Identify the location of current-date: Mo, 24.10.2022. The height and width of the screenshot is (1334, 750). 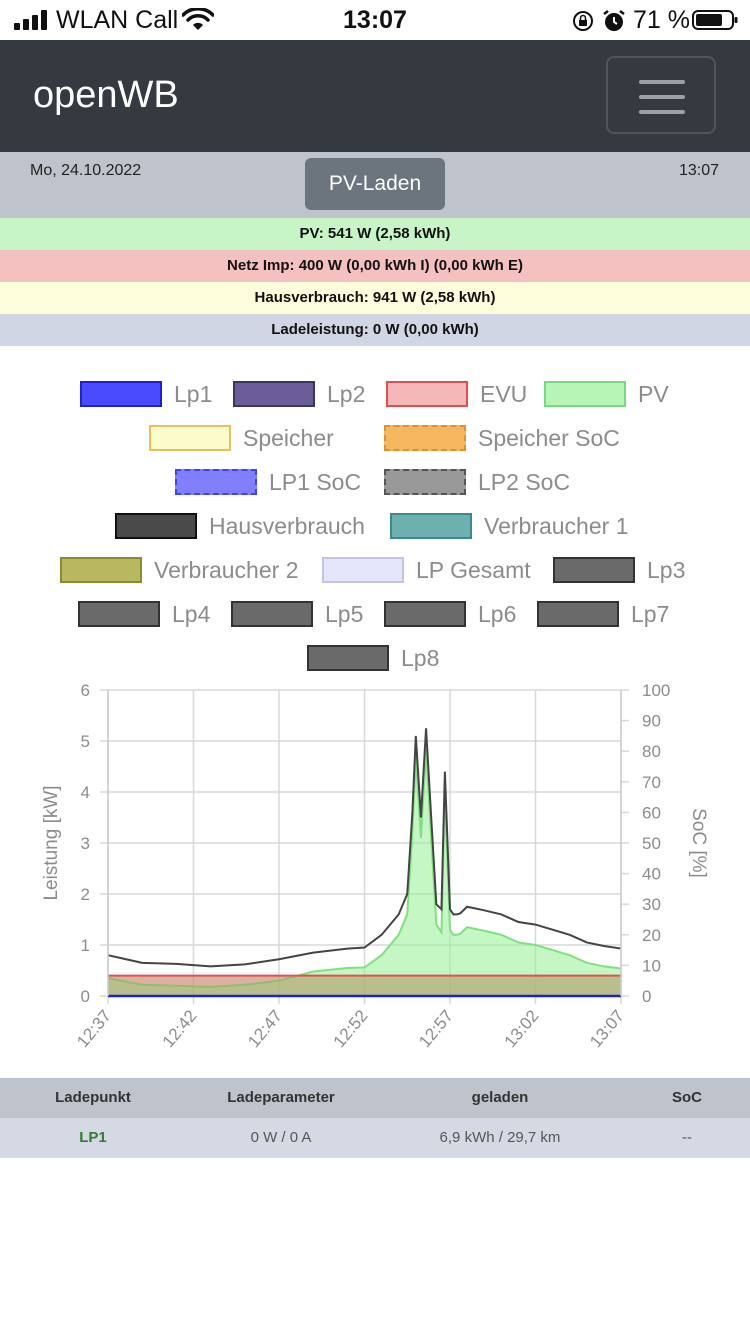
(86, 170).